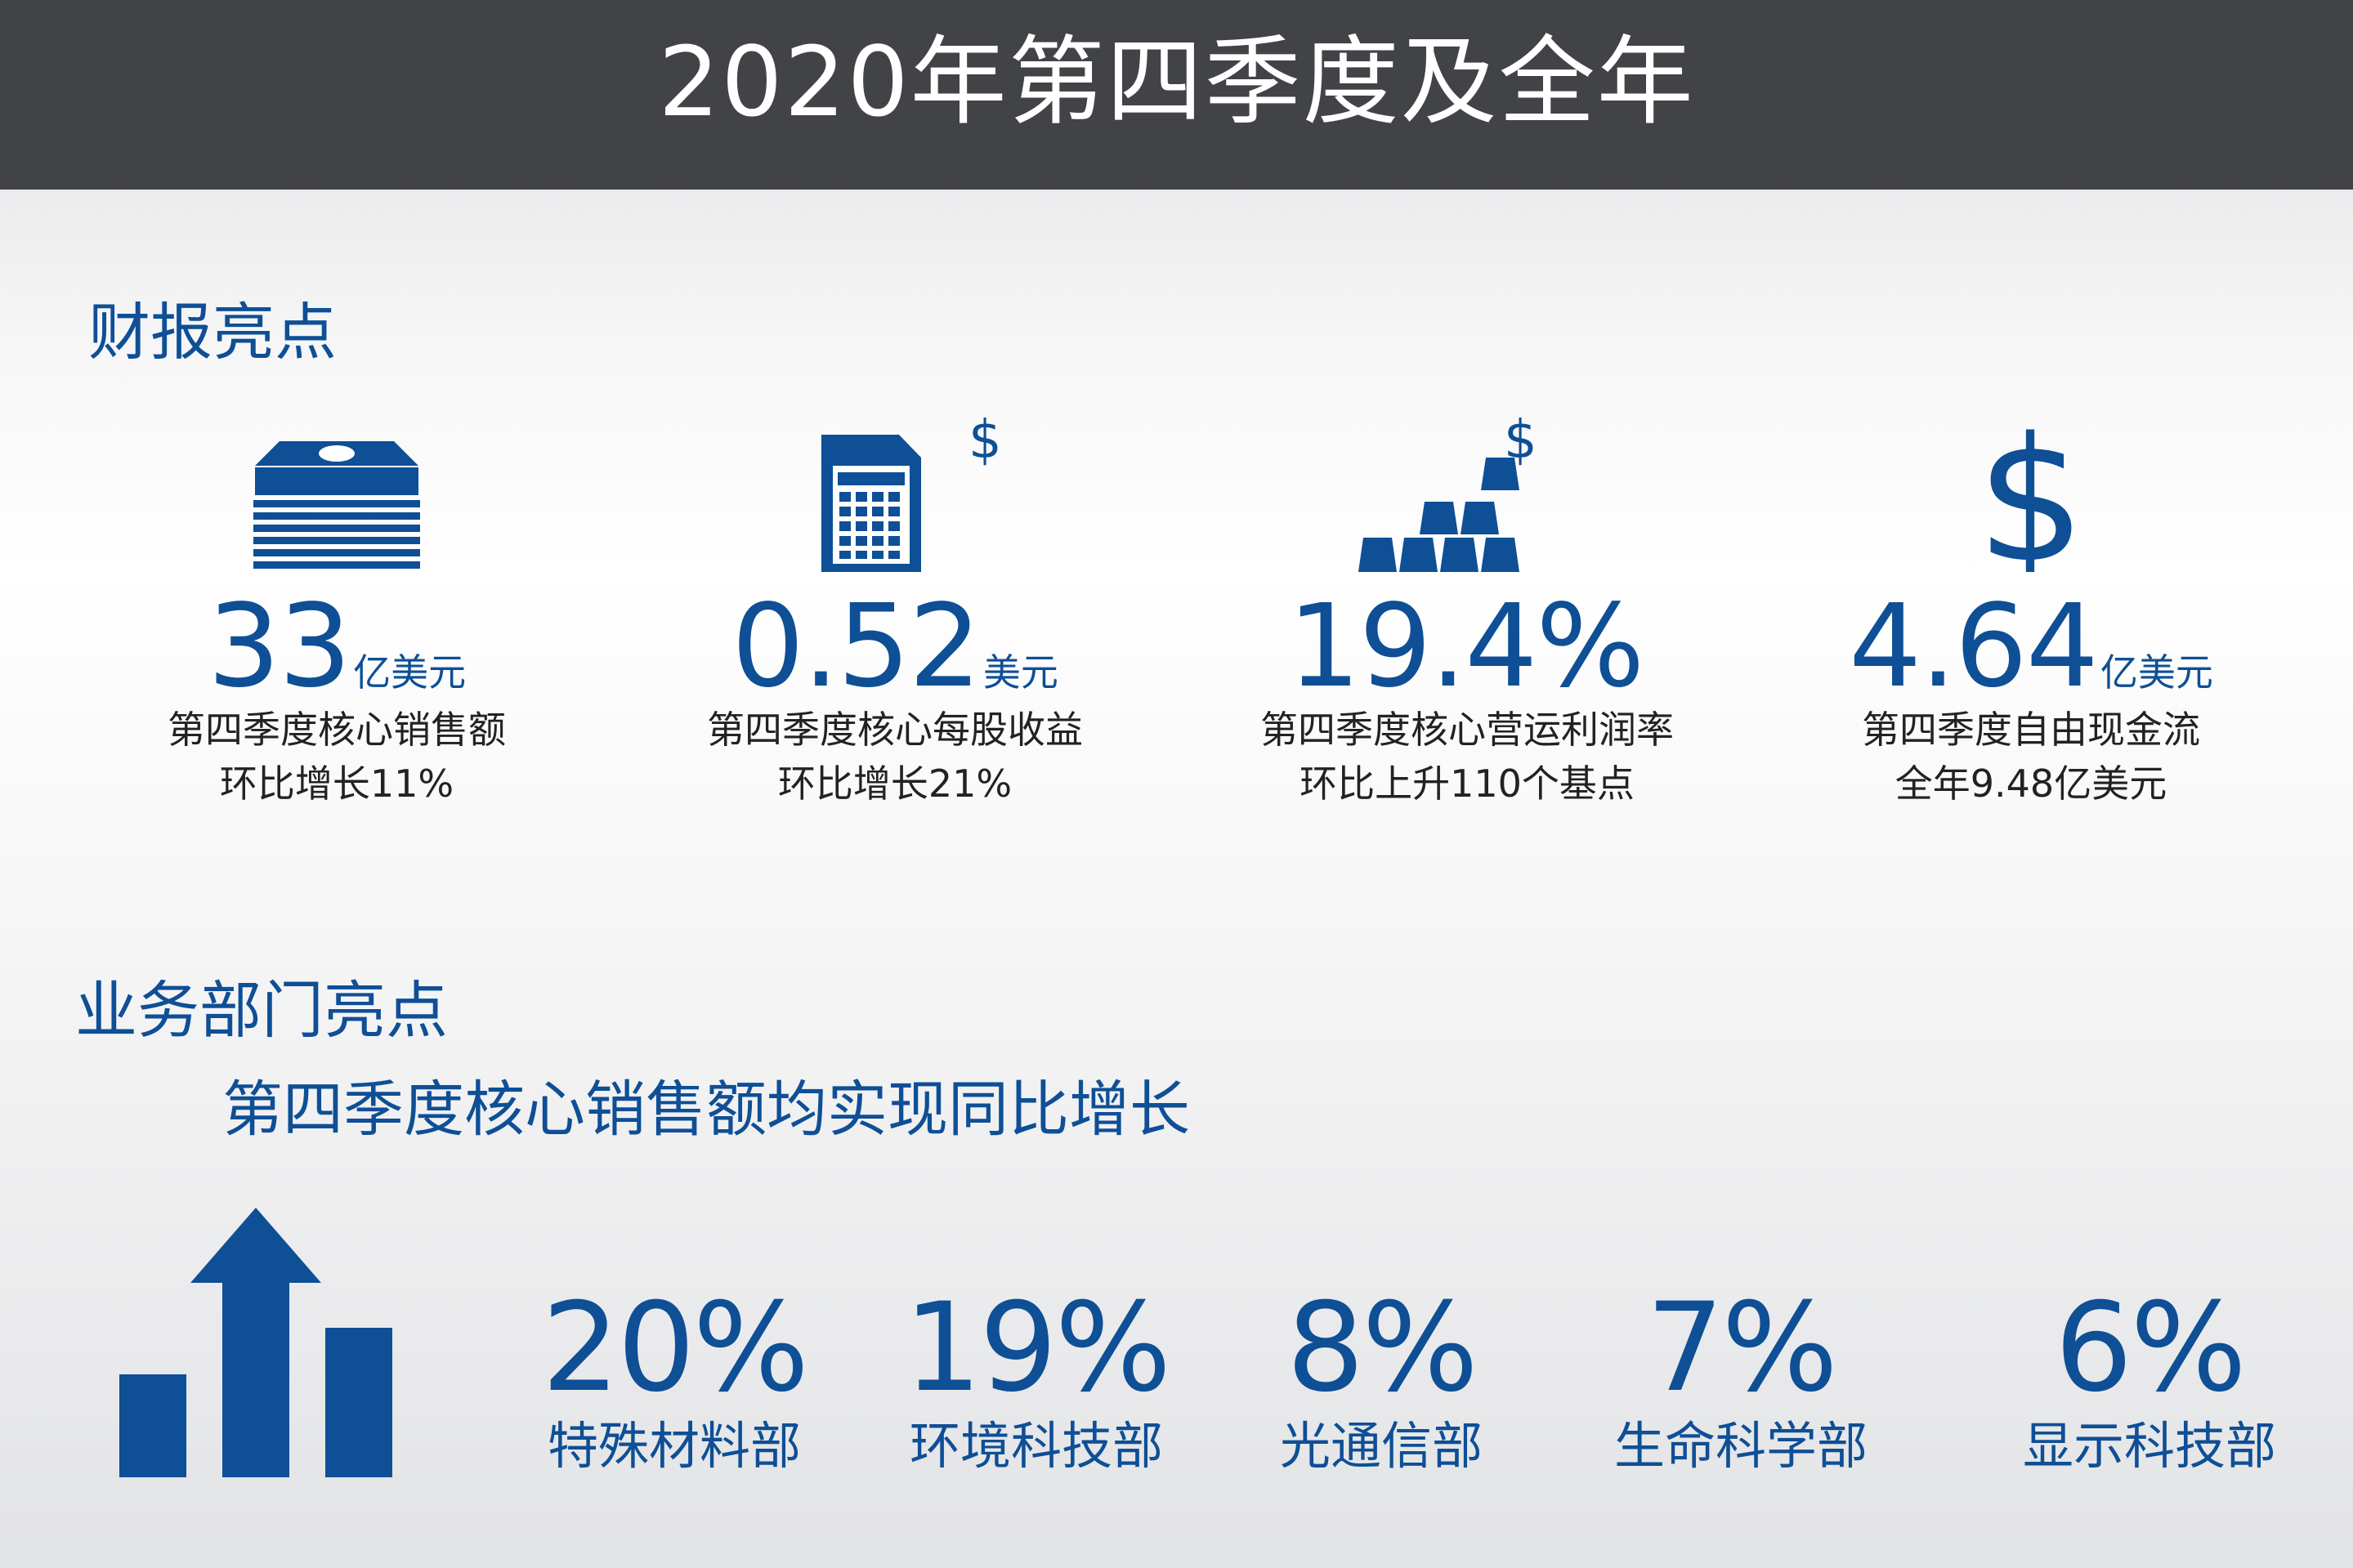 This screenshot has height=1568, width=2353. Describe the element at coordinates (1467, 784) in the screenshot. I see `metric-desc-line2: 环比上升110个基点` at that location.